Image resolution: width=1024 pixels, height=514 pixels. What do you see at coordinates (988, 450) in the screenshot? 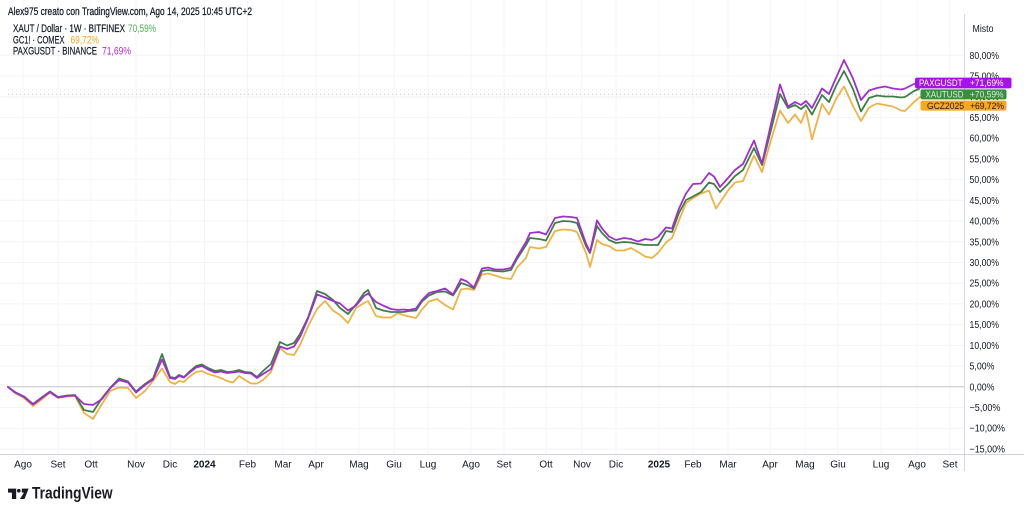
I see `svg-text: −15,00%` at bounding box center [988, 450].